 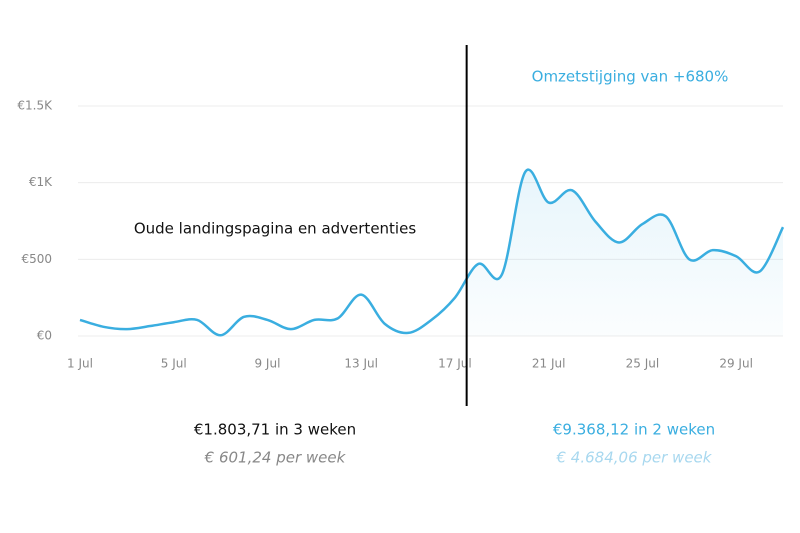 I want to click on summary-before-total: €1.803,71 in 3 weken, so click(x=275, y=430).